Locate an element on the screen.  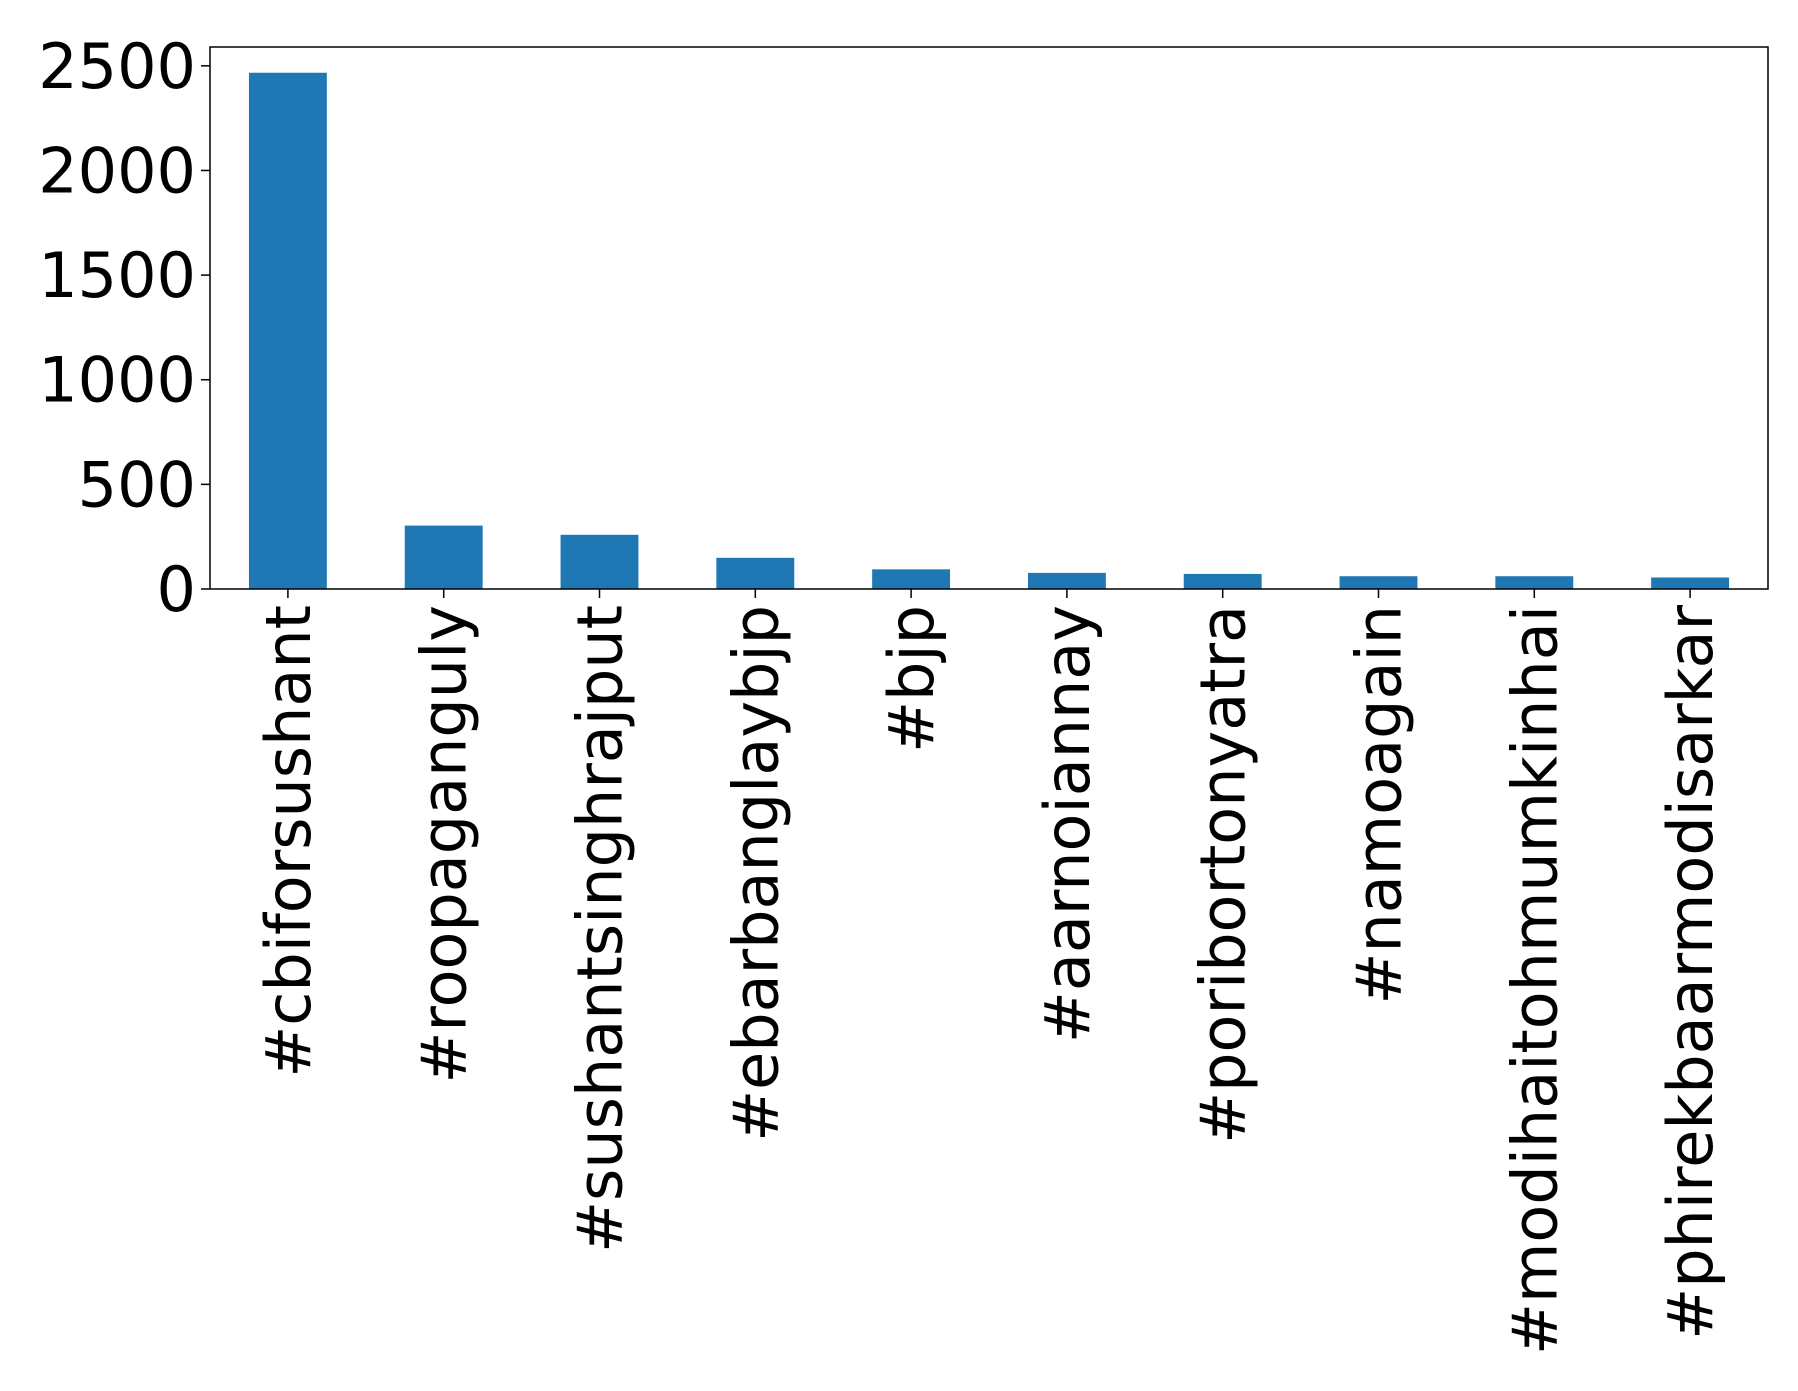
x-tick-label: #modihaitohmumkinhai is located at coordinates (1534, 980).